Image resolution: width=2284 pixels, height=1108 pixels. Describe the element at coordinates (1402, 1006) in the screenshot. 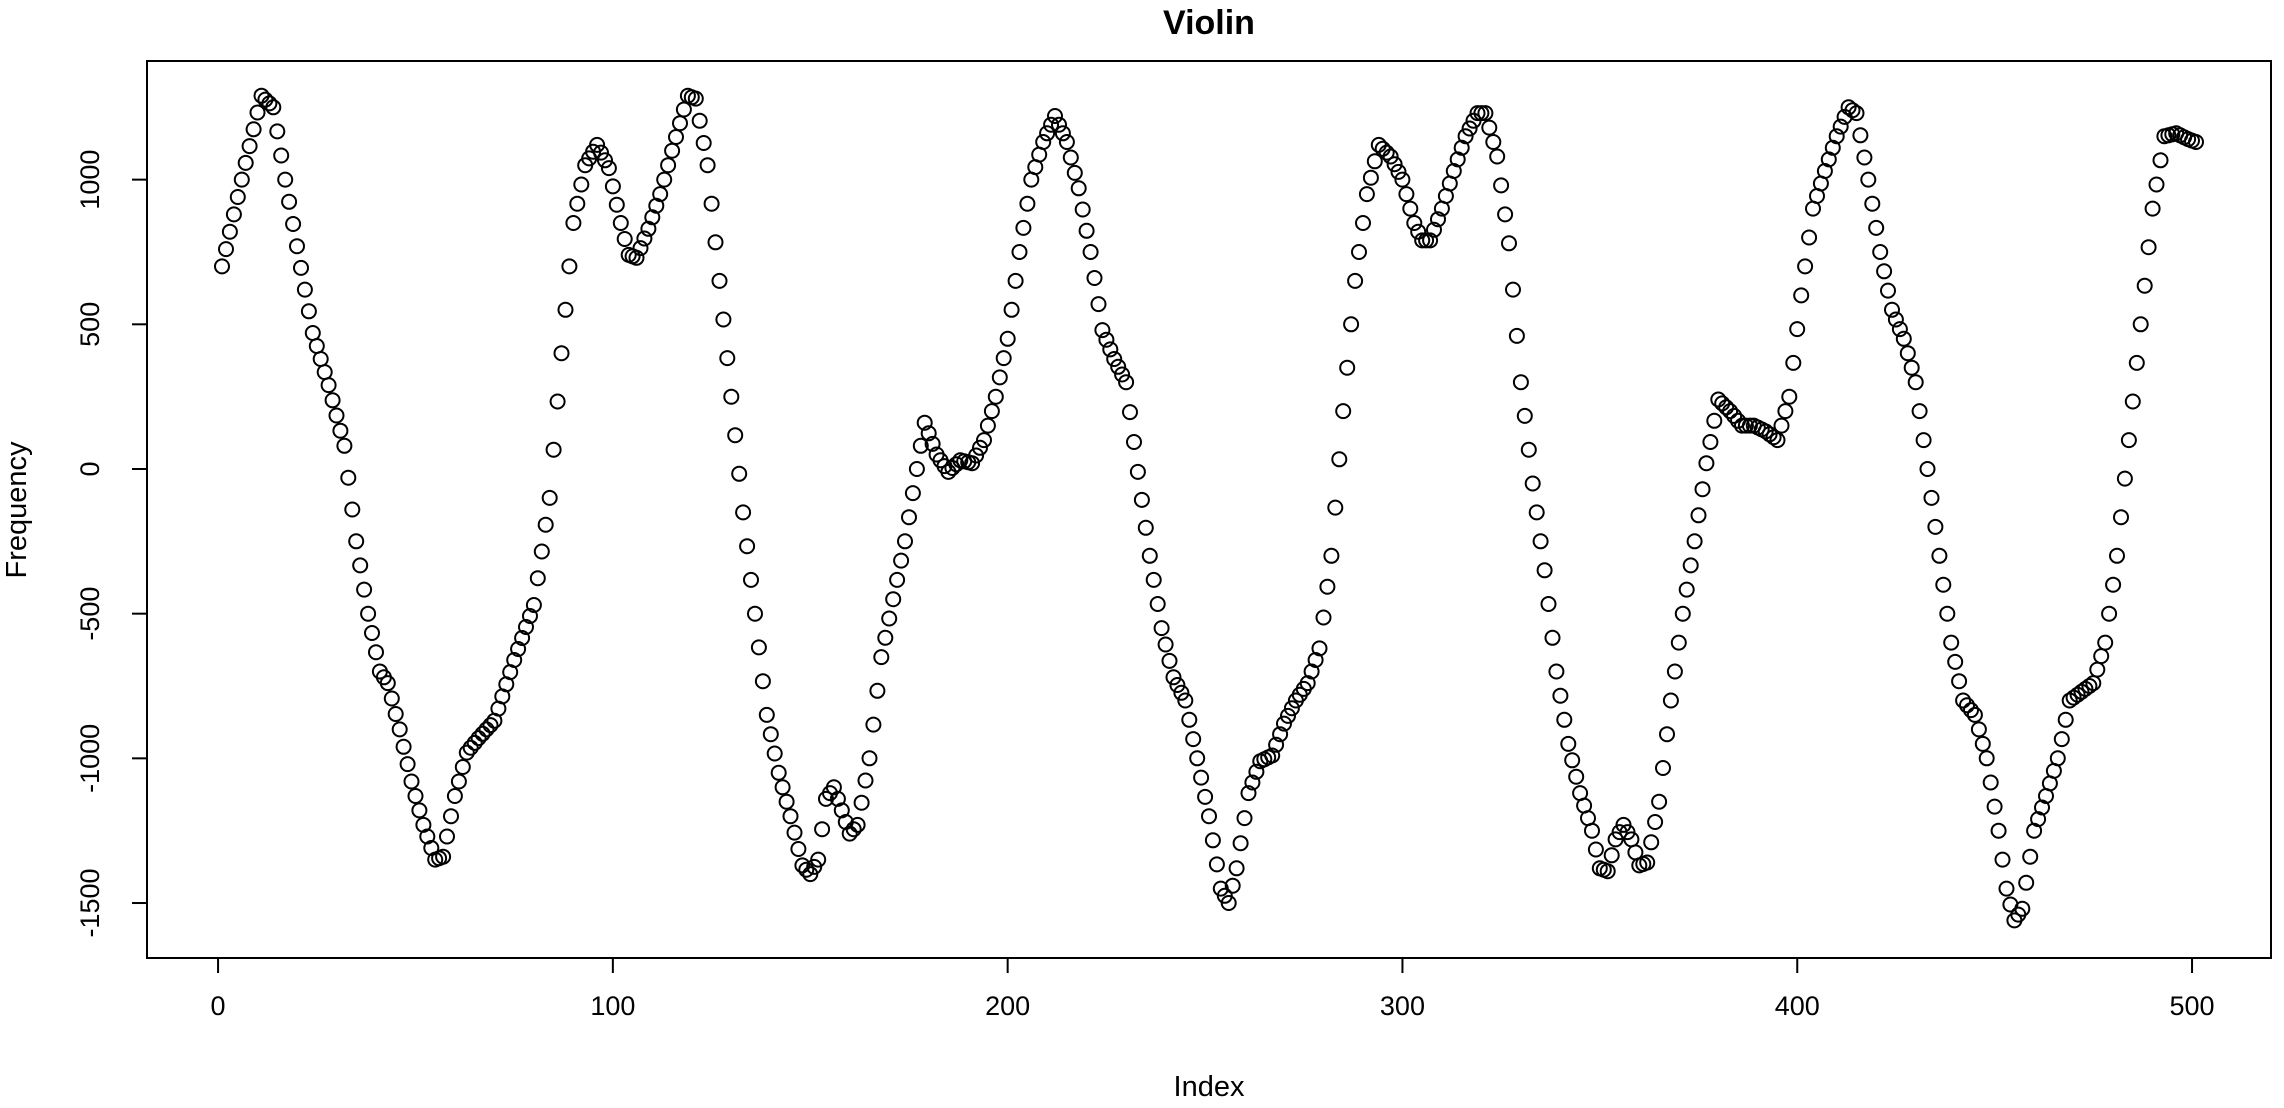

I see `x-tick-label: 300` at that location.